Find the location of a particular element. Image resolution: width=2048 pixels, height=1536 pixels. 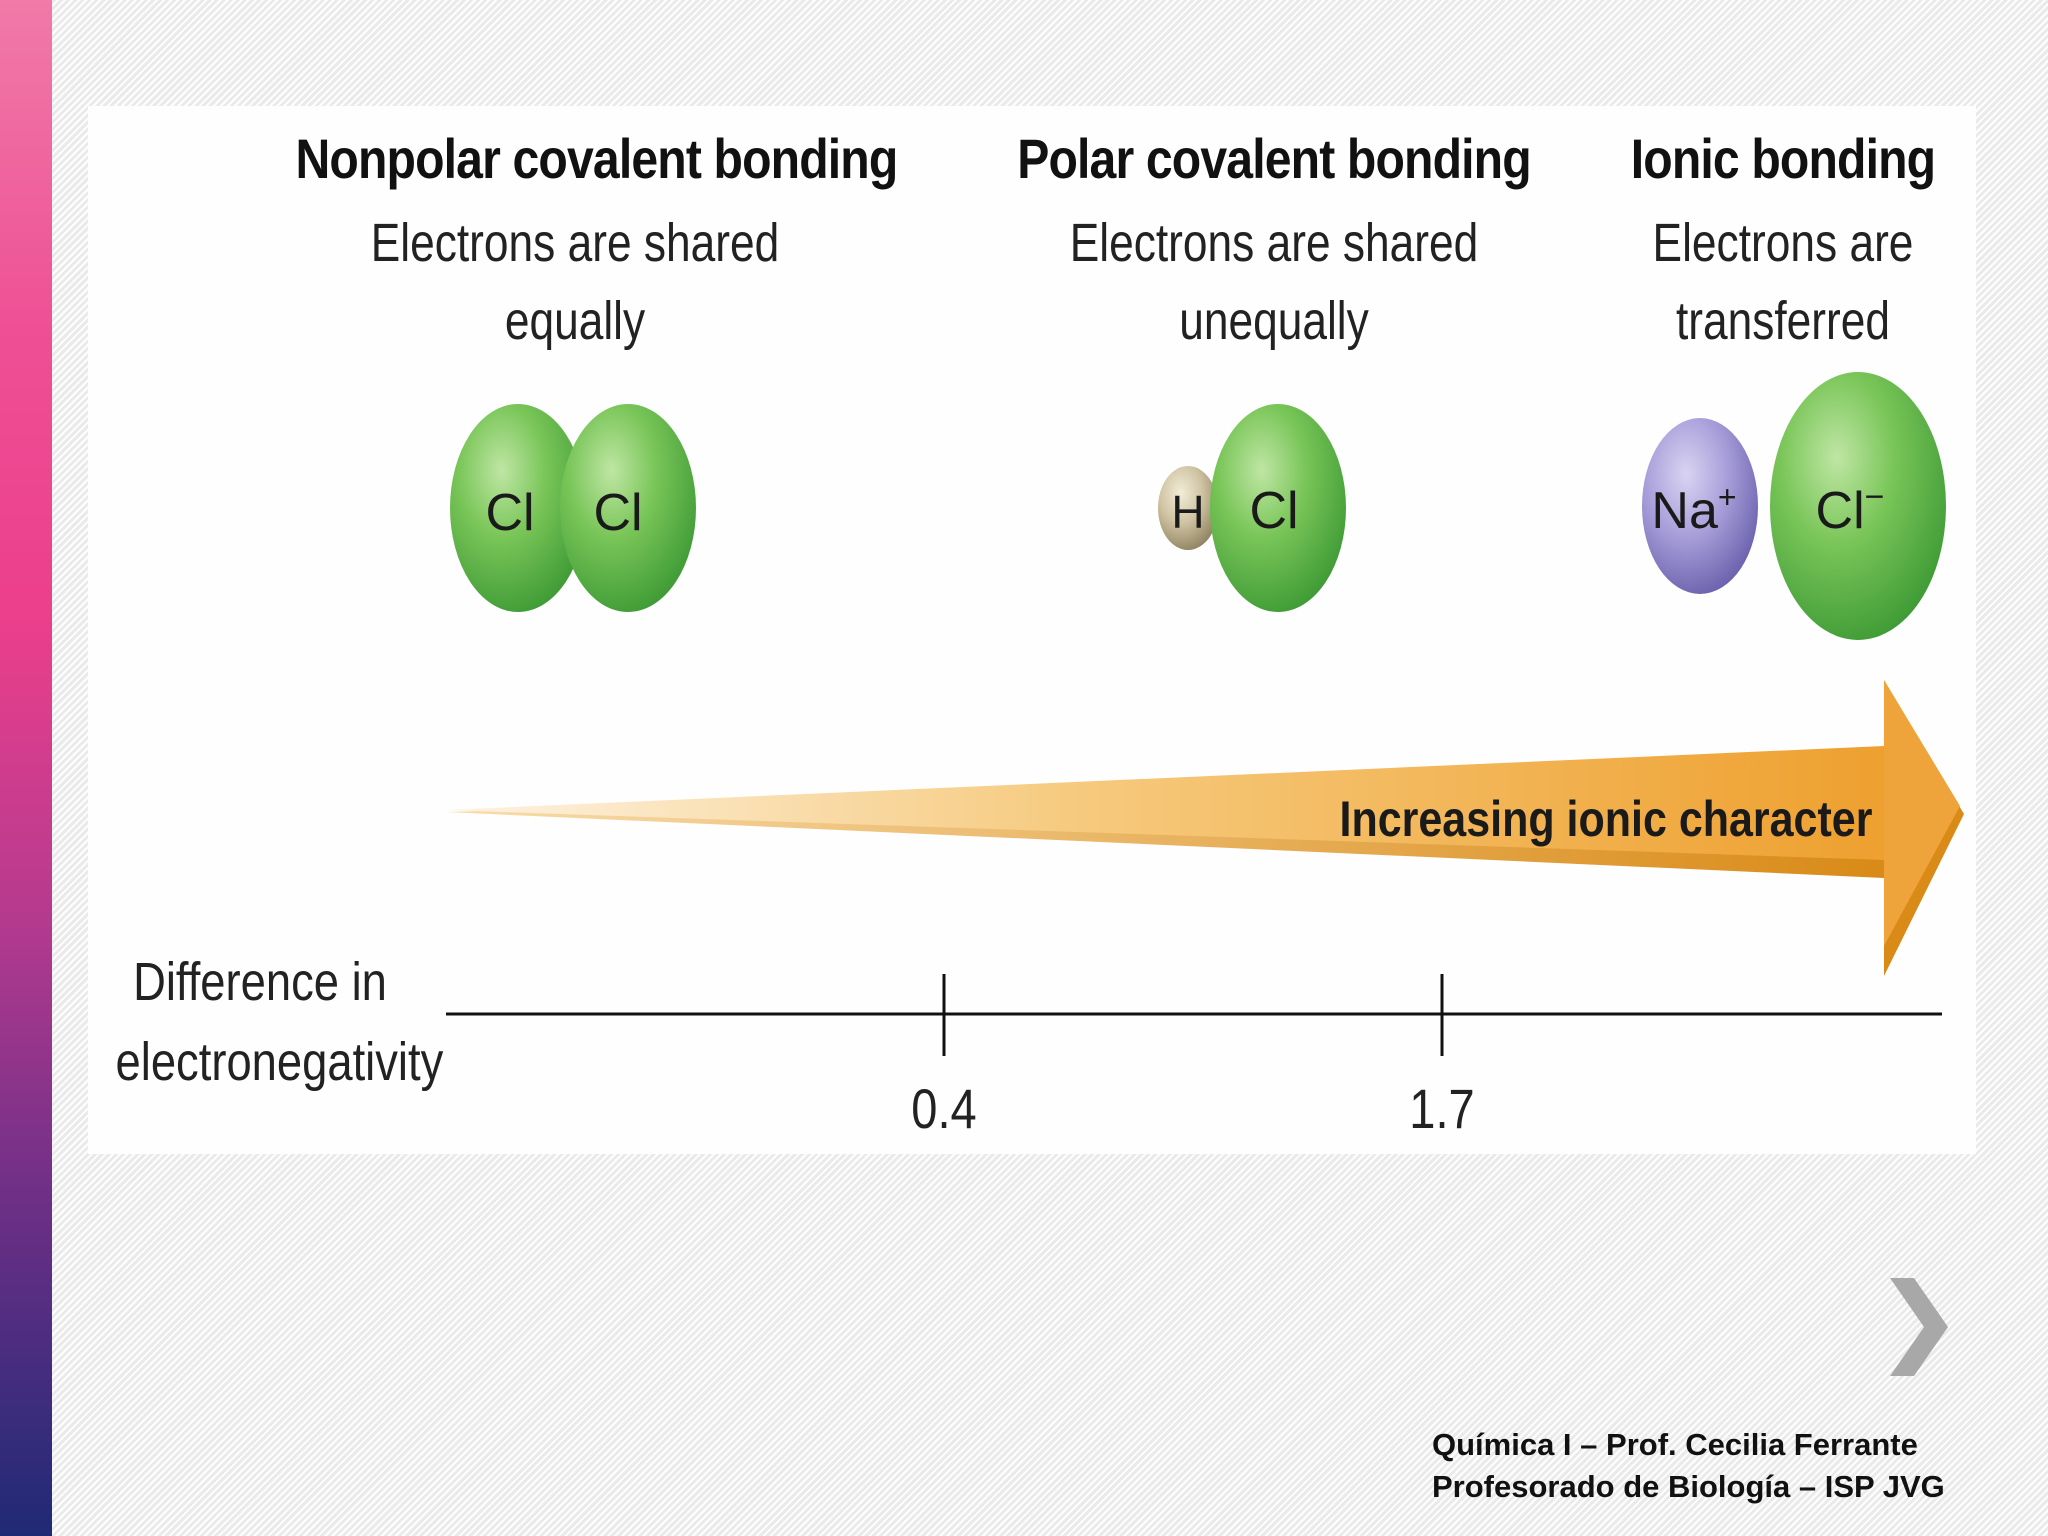

hcl-atom1-label: H is located at coordinates (1187, 512).